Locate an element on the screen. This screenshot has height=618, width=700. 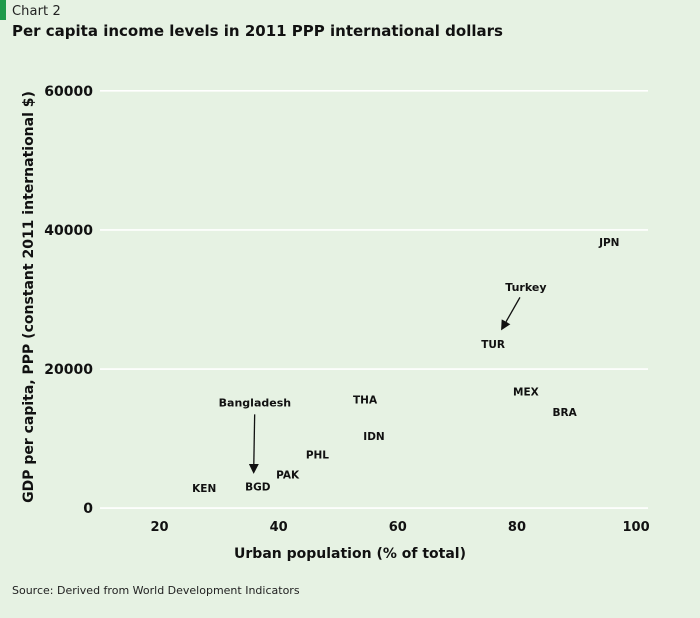
annotation-bgd-arrow is located at coordinates (253, 444).